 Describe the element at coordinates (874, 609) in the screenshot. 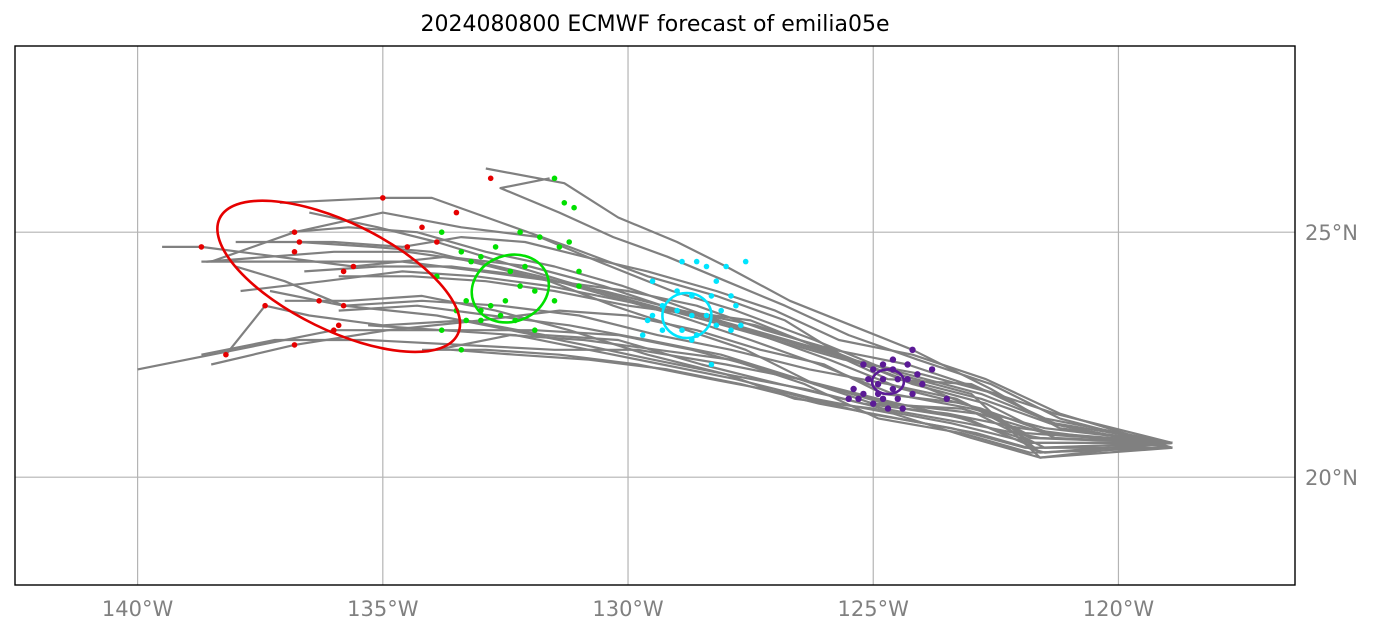

I see `x-tick-label: 125°W` at that location.